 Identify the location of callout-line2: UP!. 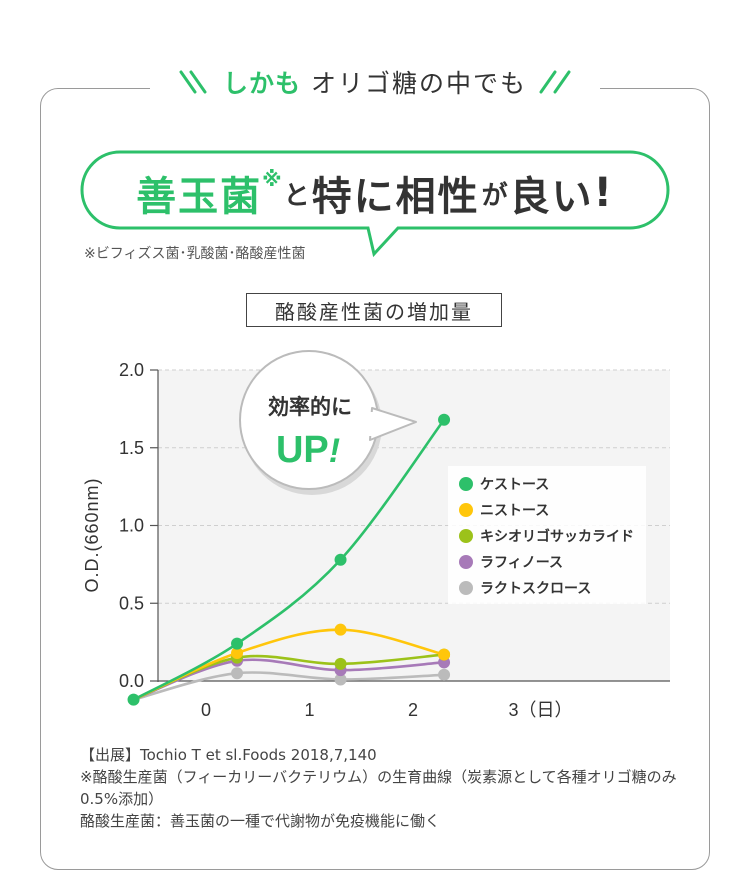
(308, 450).